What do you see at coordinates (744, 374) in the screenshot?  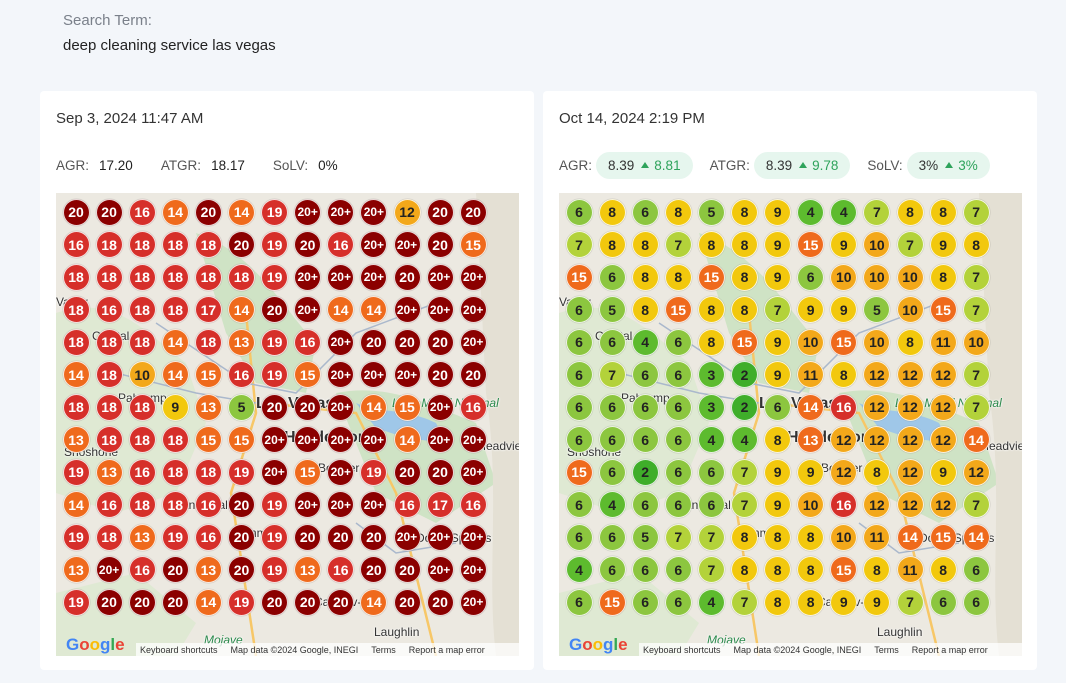 I see `rank-pin: 2` at bounding box center [744, 374].